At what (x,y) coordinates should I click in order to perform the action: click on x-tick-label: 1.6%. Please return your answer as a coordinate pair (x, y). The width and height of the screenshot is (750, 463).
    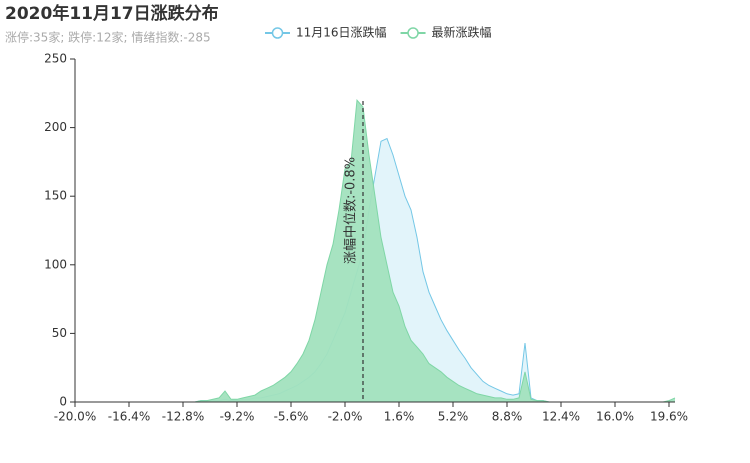
    Looking at the image, I should click on (399, 417).